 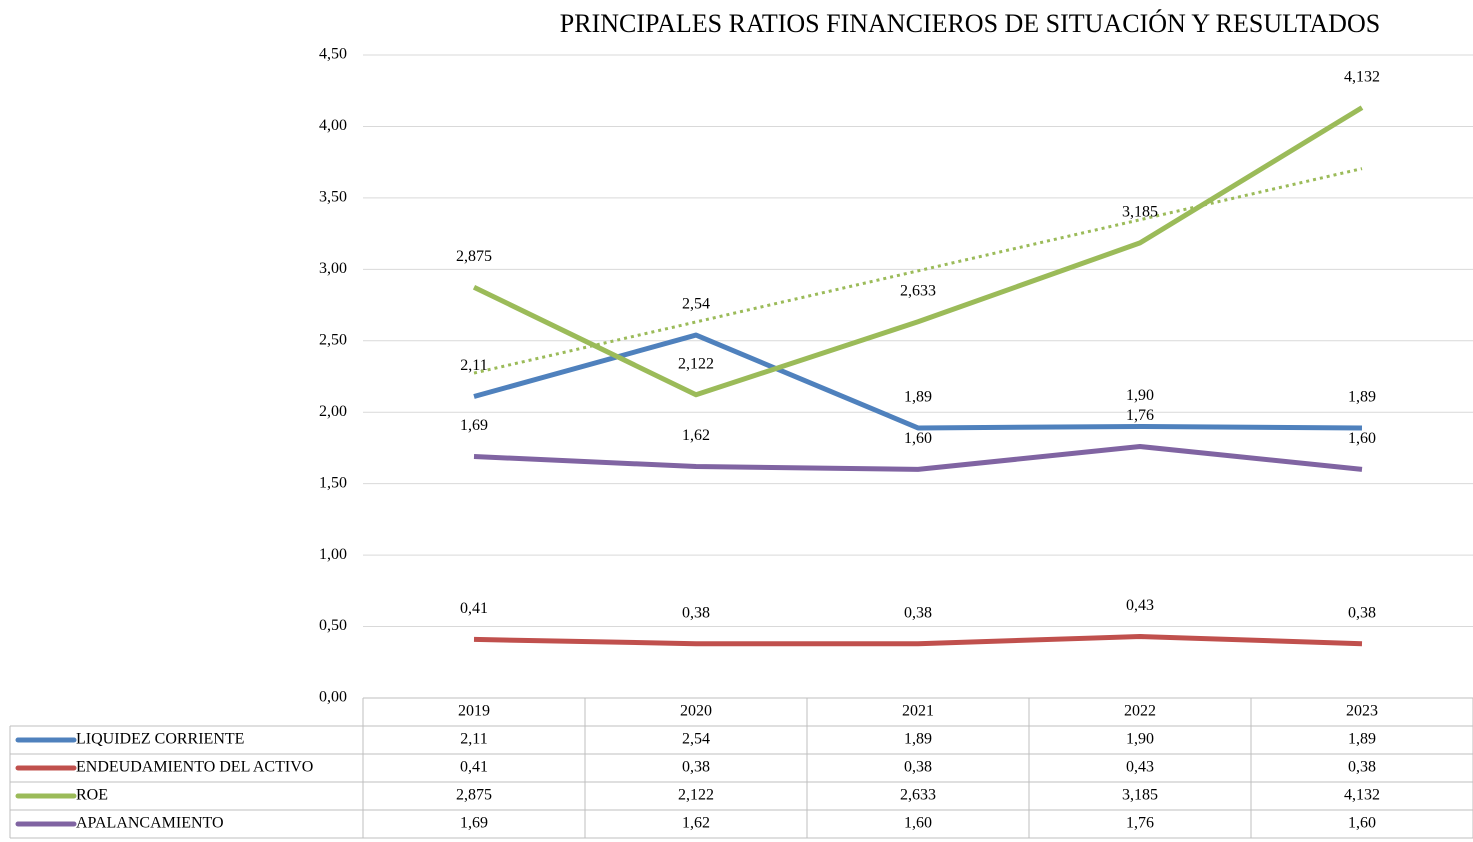 What do you see at coordinates (333, 697) in the screenshot?
I see `y-tick-label: 0,00` at bounding box center [333, 697].